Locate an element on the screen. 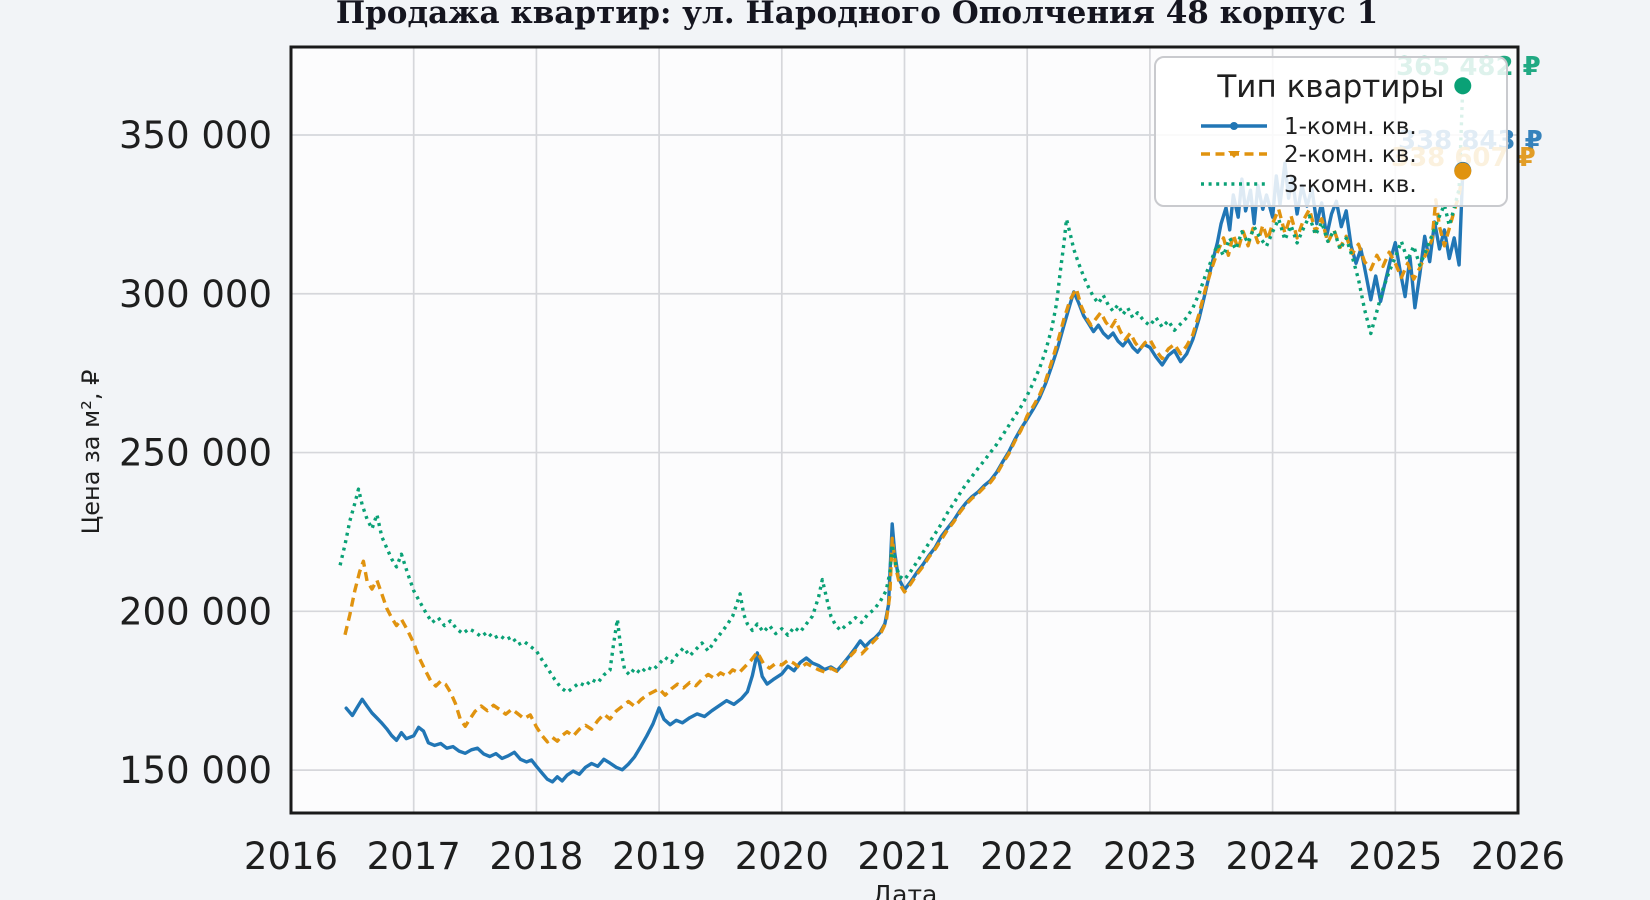  x-tick-label: 2024 is located at coordinates (1273, 856).